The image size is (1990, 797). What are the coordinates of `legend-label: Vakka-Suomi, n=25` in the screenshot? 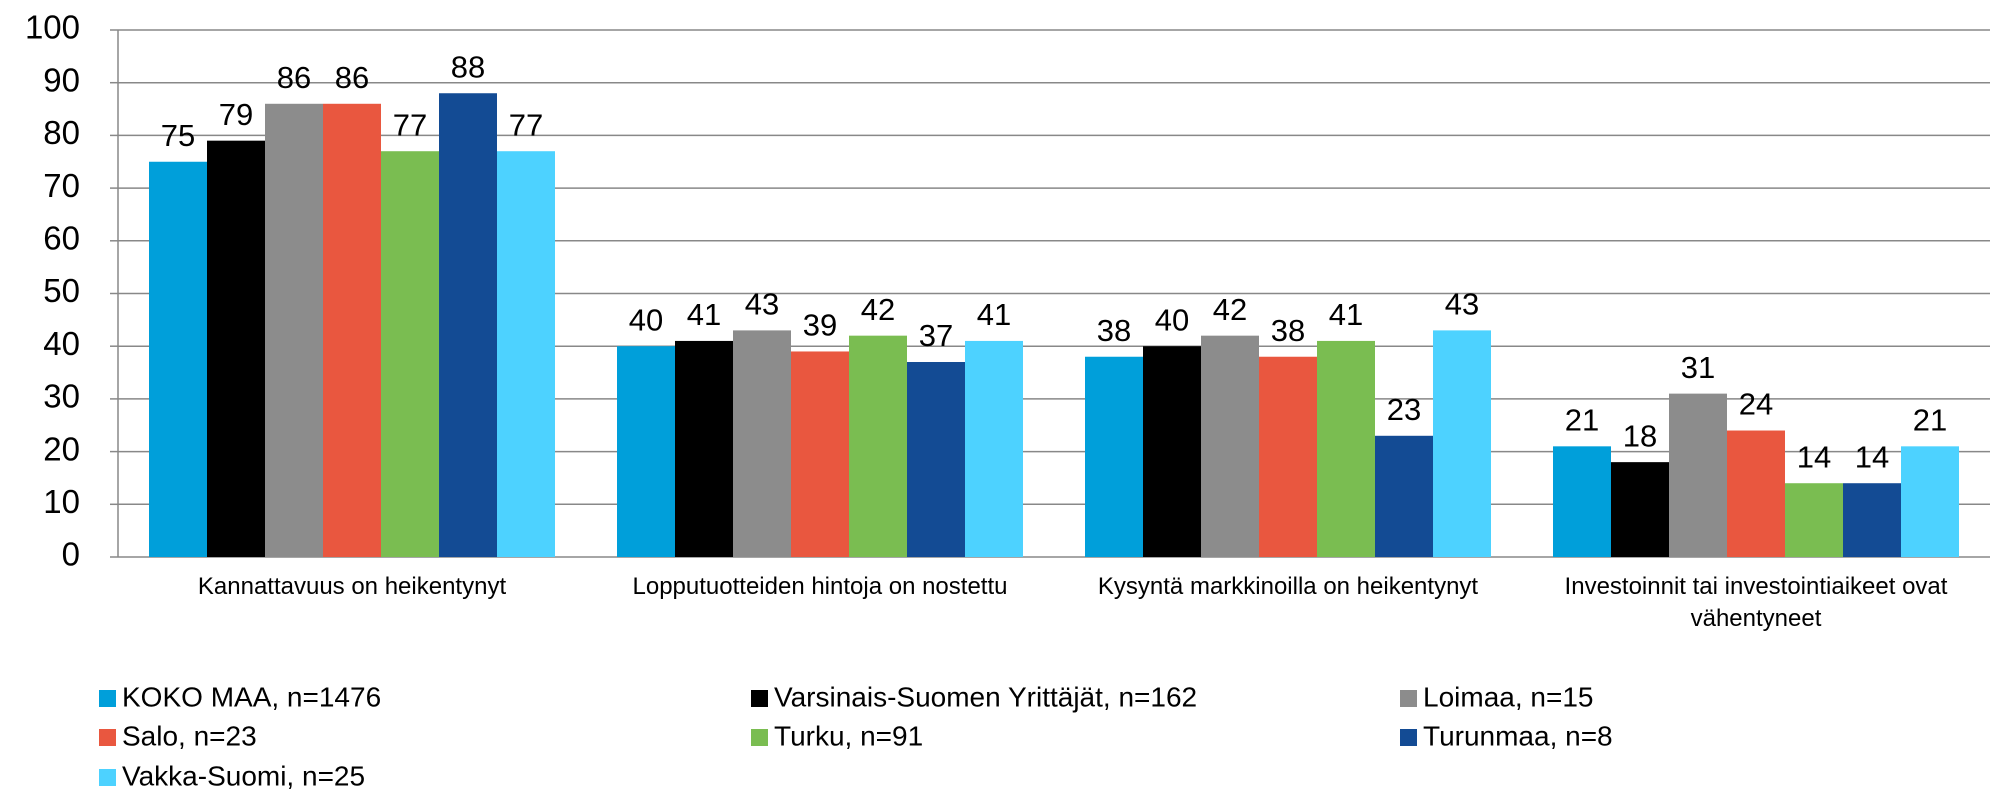 It's located at (243, 775).